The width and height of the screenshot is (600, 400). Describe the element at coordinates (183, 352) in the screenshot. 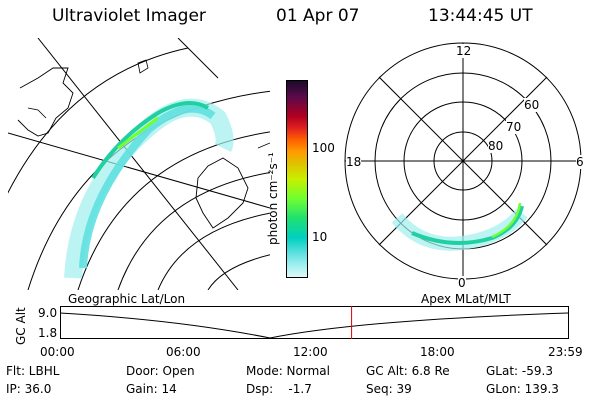

I see `time-tick-0600: 06:00` at that location.